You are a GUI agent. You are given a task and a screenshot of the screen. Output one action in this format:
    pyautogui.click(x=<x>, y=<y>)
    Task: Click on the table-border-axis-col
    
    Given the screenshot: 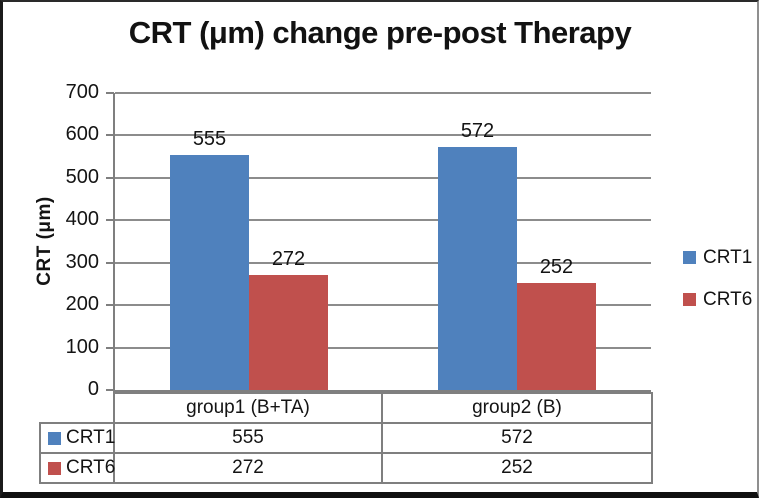 What is the action you would take?
    pyautogui.click(x=114, y=438)
    